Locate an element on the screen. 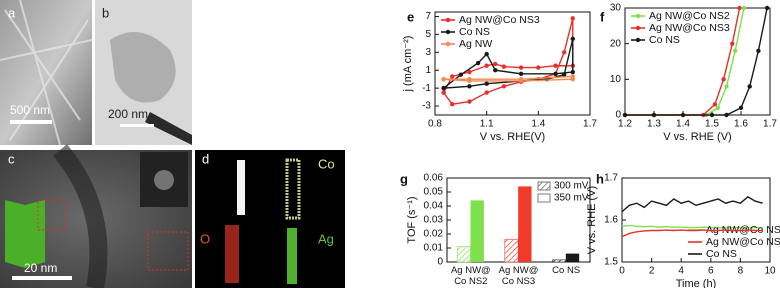 Image resolution: width=780 pixels, height=288 pixels. y-tick-label: 5 is located at coordinates (428, 34).